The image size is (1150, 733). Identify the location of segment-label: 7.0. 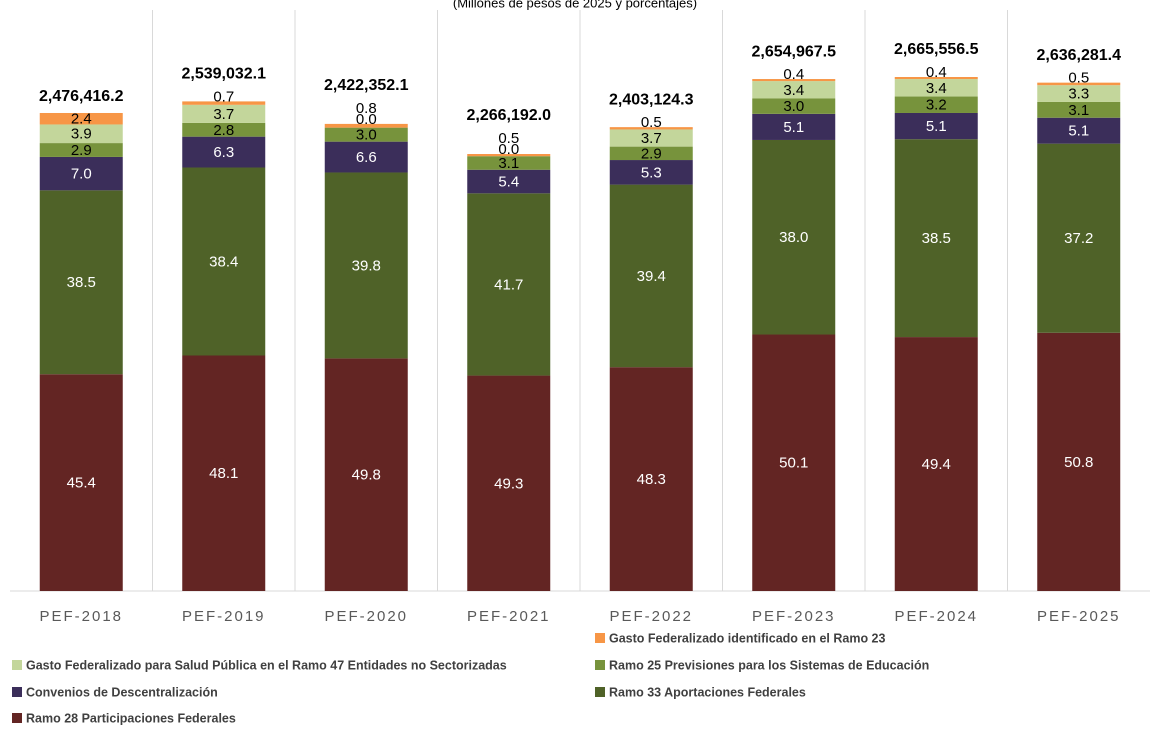
(81, 174).